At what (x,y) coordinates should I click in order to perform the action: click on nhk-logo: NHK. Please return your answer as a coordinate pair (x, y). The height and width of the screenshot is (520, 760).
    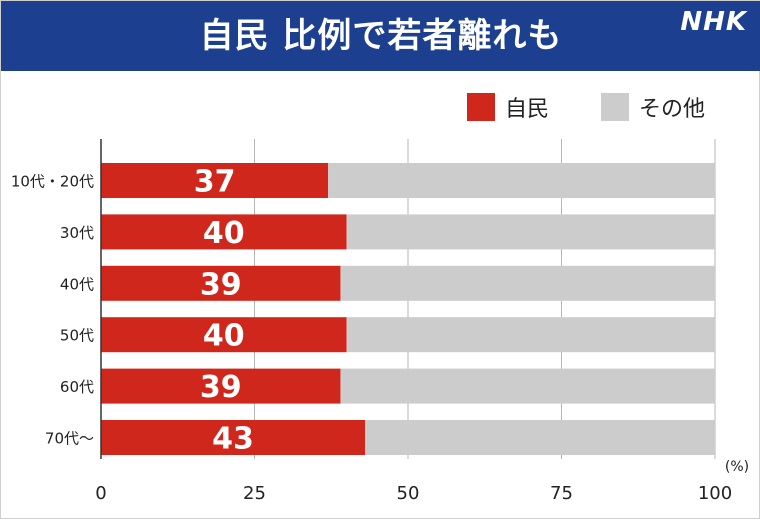
    Looking at the image, I should click on (713, 22).